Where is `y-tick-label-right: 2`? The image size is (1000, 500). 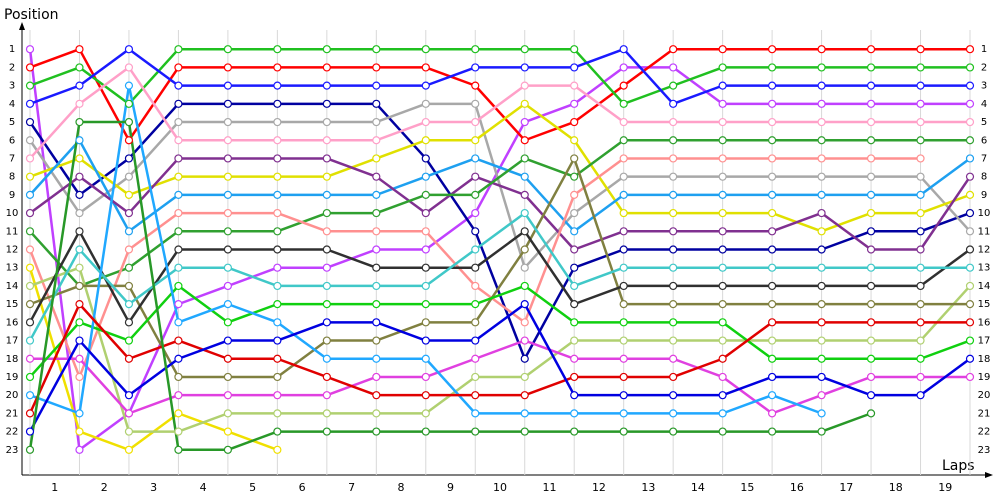
y-tick-label-right: 2 is located at coordinates (984, 67).